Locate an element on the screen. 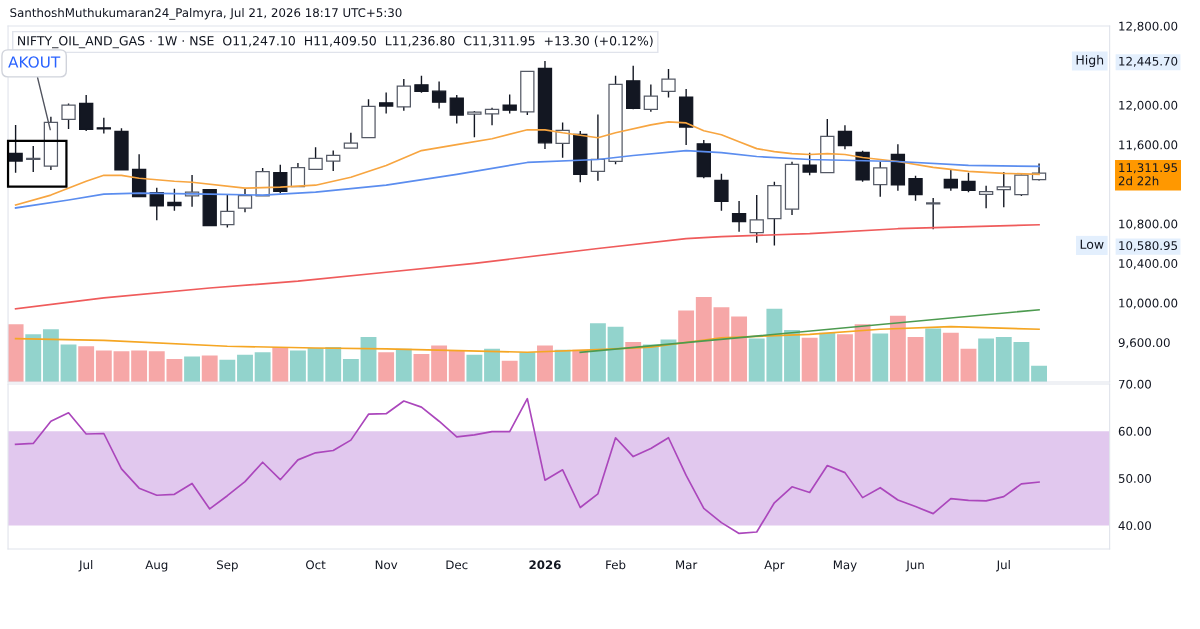 This screenshot has height=629, width=1200. x-tick-label: Jun is located at coordinates (914, 566).